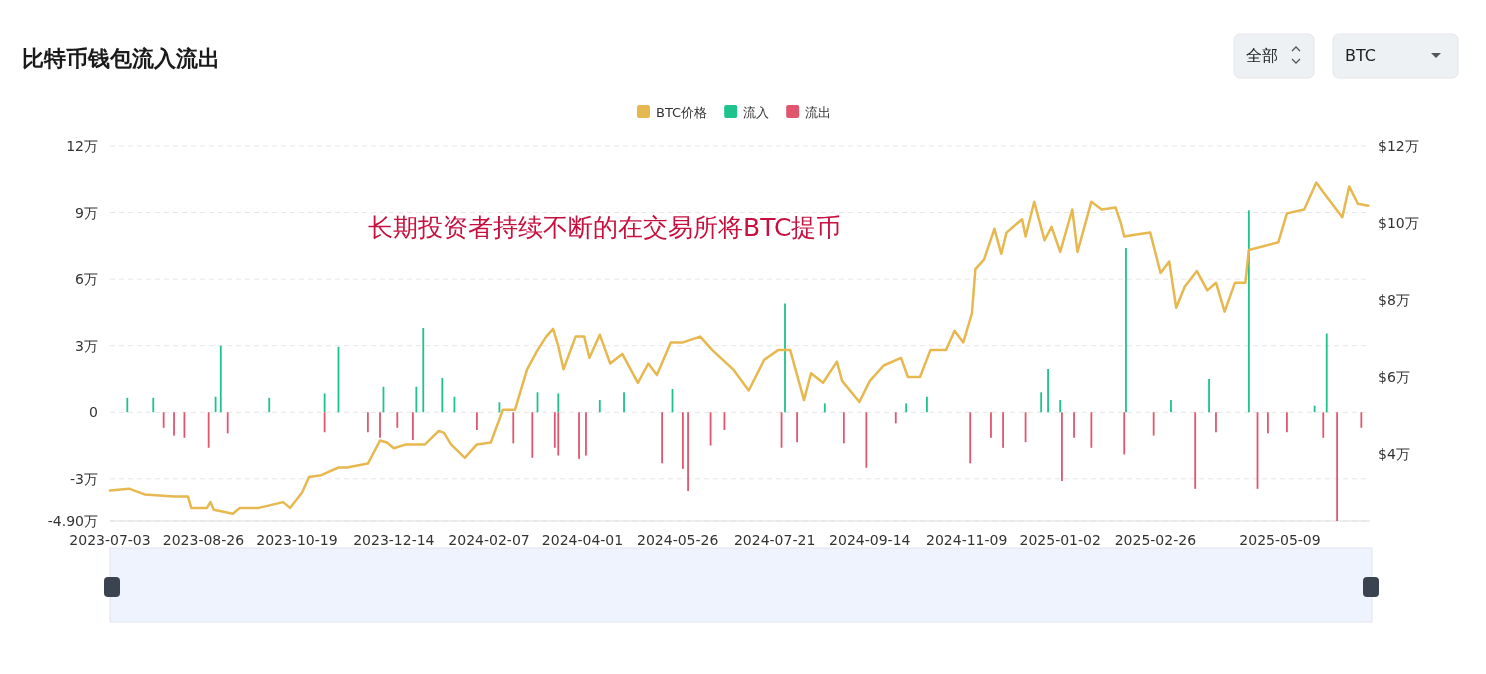 The height and width of the screenshot is (674, 1486). I want to click on x-tick-label: 2024-07-21, so click(774, 540).